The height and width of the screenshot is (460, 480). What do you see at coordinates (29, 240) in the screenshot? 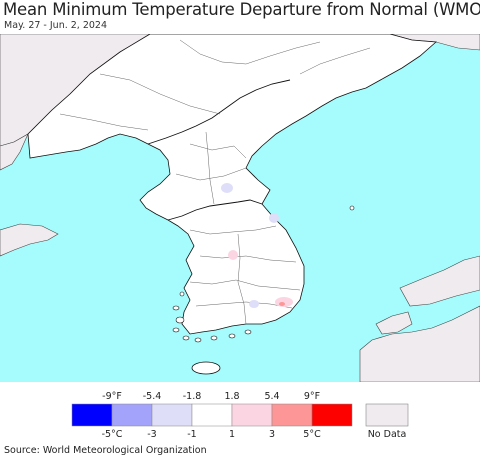
I see `no-data-region-shandong` at bounding box center [29, 240].